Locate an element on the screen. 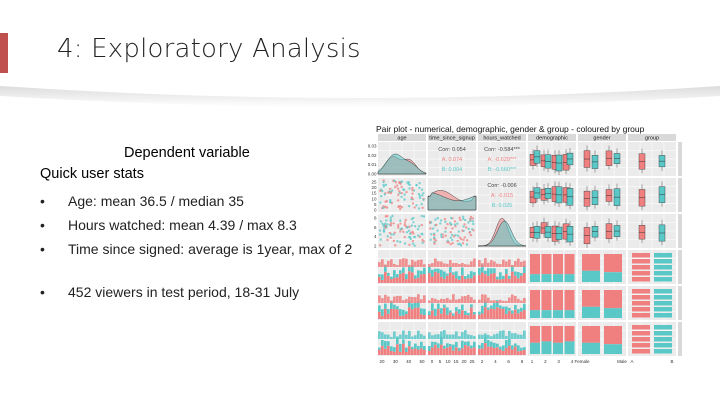 The image size is (720, 405). correlation-overall: Corr: -0.006 is located at coordinates (501, 186).